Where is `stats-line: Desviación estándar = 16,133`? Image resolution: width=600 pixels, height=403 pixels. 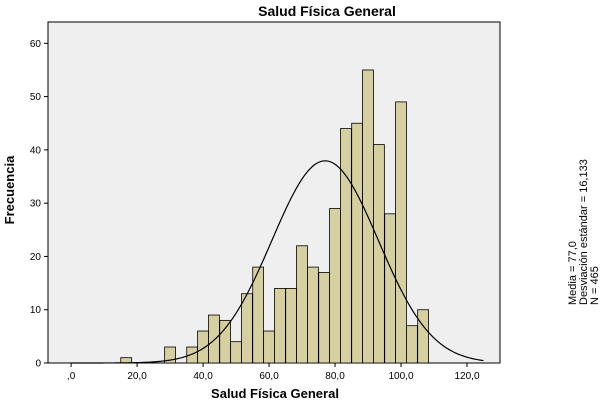 stats-line: Desviación estándar = 16,133 is located at coordinates (584, 232).